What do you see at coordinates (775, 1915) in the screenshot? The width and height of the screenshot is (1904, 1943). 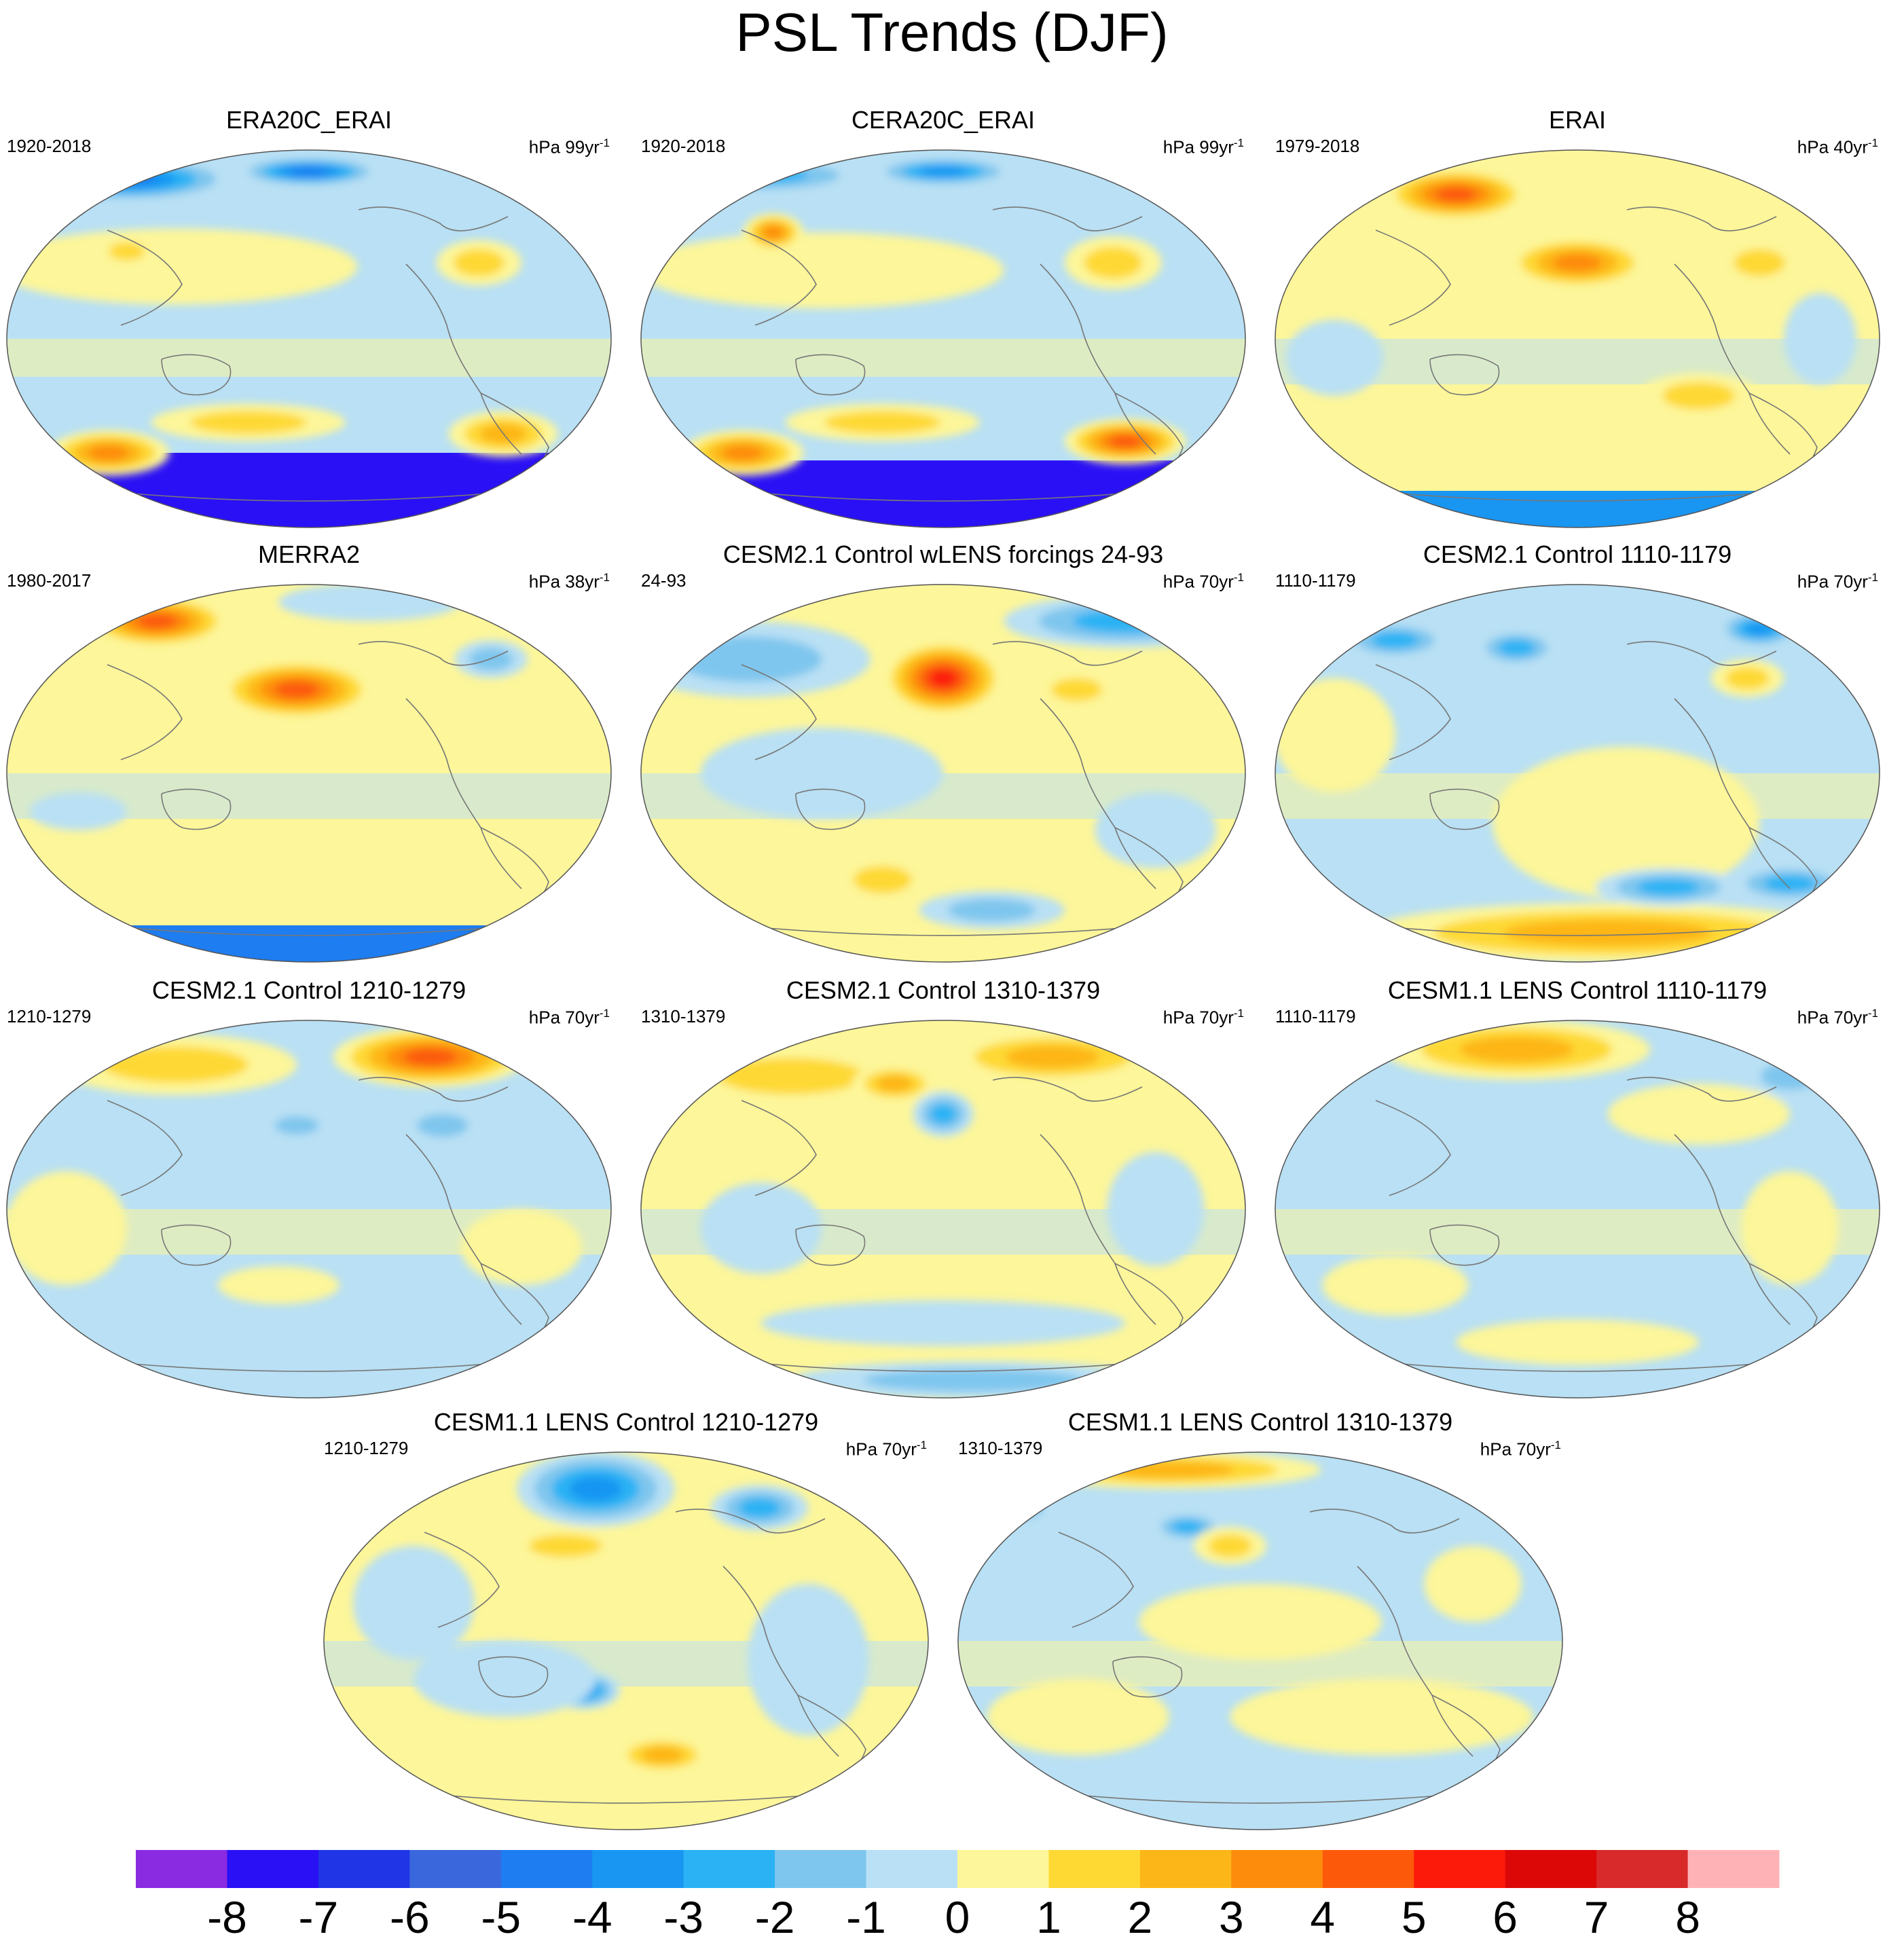 I see `colorbar-tick-label: -2` at bounding box center [775, 1915].